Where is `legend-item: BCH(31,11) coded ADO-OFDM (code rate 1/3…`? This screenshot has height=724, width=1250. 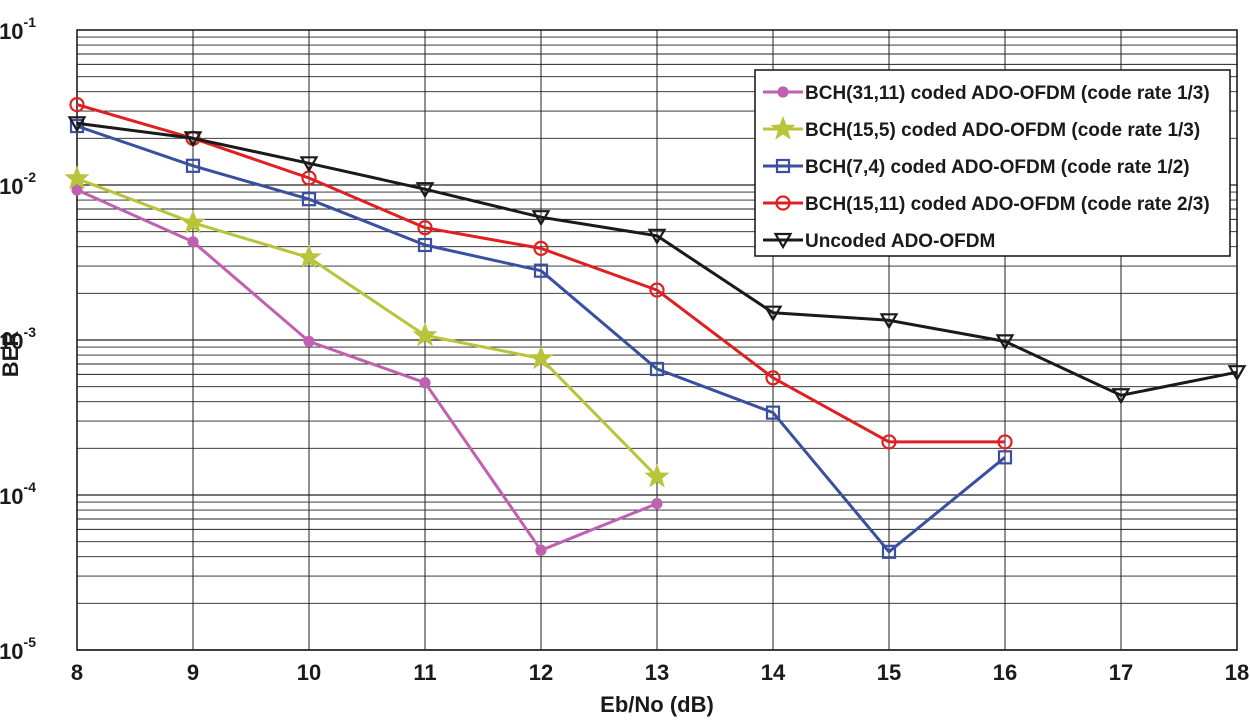
legend-item: BCH(31,11) coded ADO-OFDM (code rate 1/3… is located at coordinates (986, 93).